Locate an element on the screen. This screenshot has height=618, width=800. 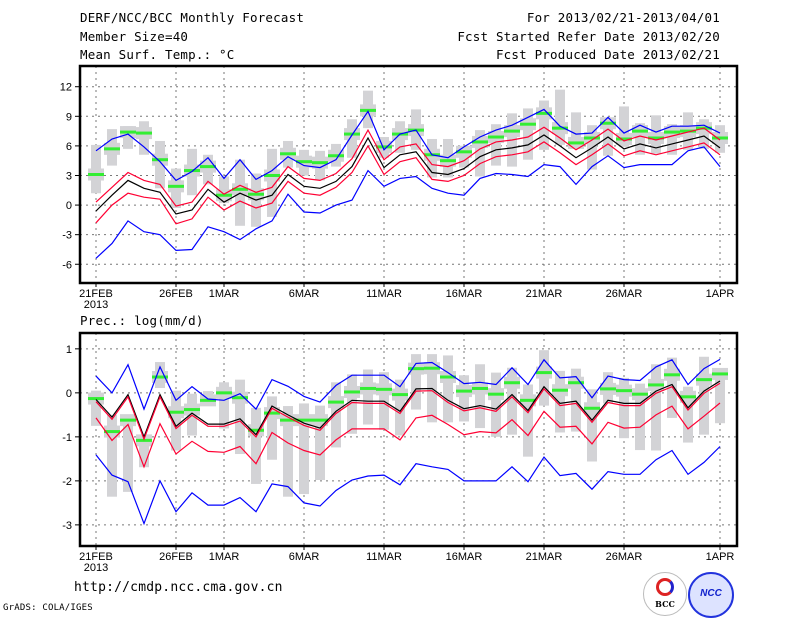
ncc-logo: NCC is located at coordinates (711, 595).